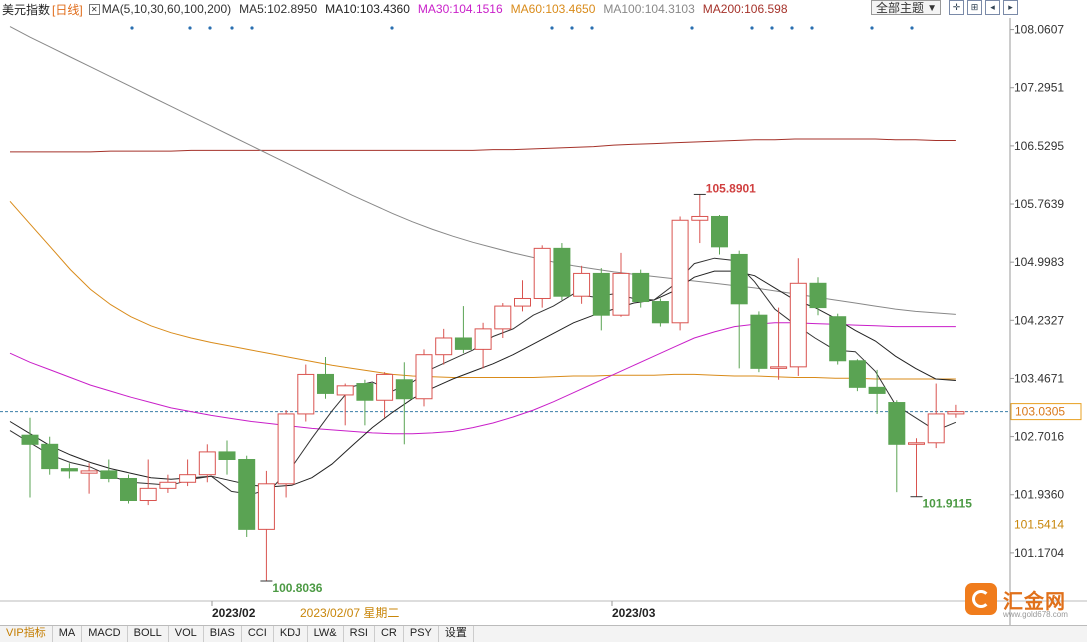 This screenshot has height=642, width=1087. What do you see at coordinates (1039, 262) in the screenshot?
I see `price-tick-label: 104.9983` at bounding box center [1039, 262].